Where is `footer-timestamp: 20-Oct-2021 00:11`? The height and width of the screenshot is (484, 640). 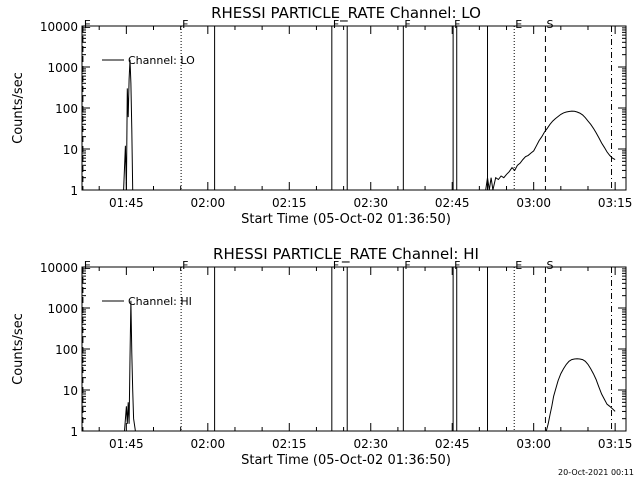
footer-timestamp: 20-Oct-2021 00:11 is located at coordinates (596, 472).